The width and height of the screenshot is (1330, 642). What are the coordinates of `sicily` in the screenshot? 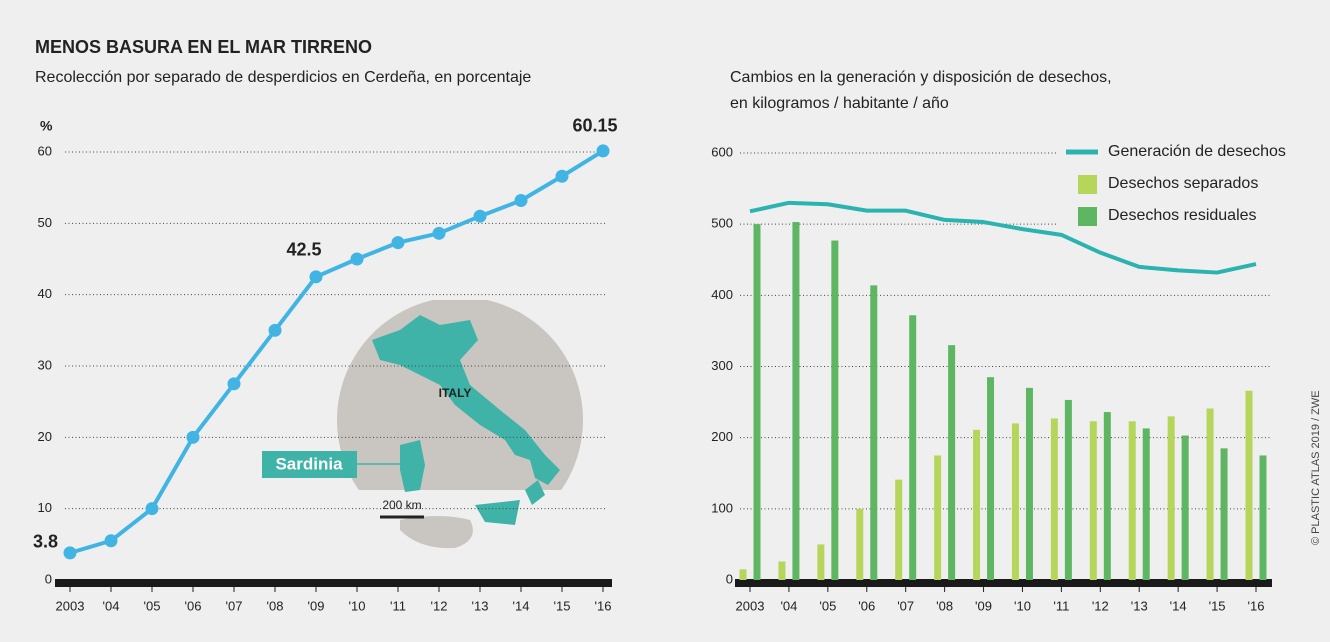 It's located at (497, 512).